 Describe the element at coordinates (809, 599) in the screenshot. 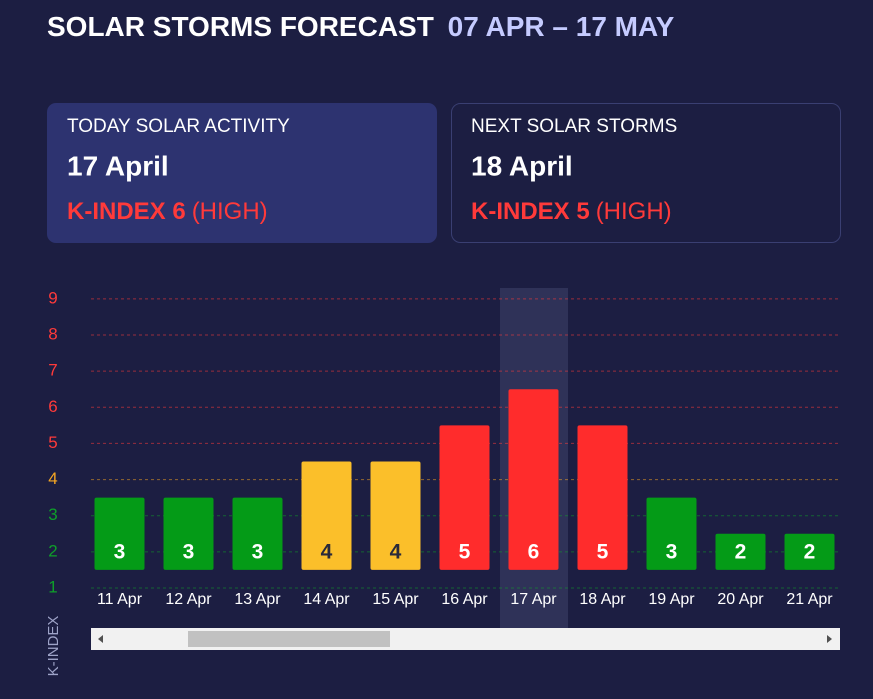

I see `x-tick-label: 21 Apr` at that location.